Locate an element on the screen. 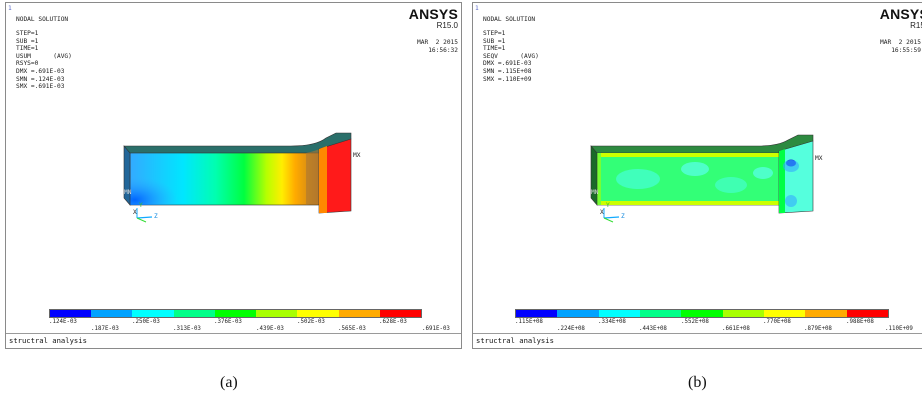 The image size is (922, 401). legend-label: .628E-03 is located at coordinates (393, 322).